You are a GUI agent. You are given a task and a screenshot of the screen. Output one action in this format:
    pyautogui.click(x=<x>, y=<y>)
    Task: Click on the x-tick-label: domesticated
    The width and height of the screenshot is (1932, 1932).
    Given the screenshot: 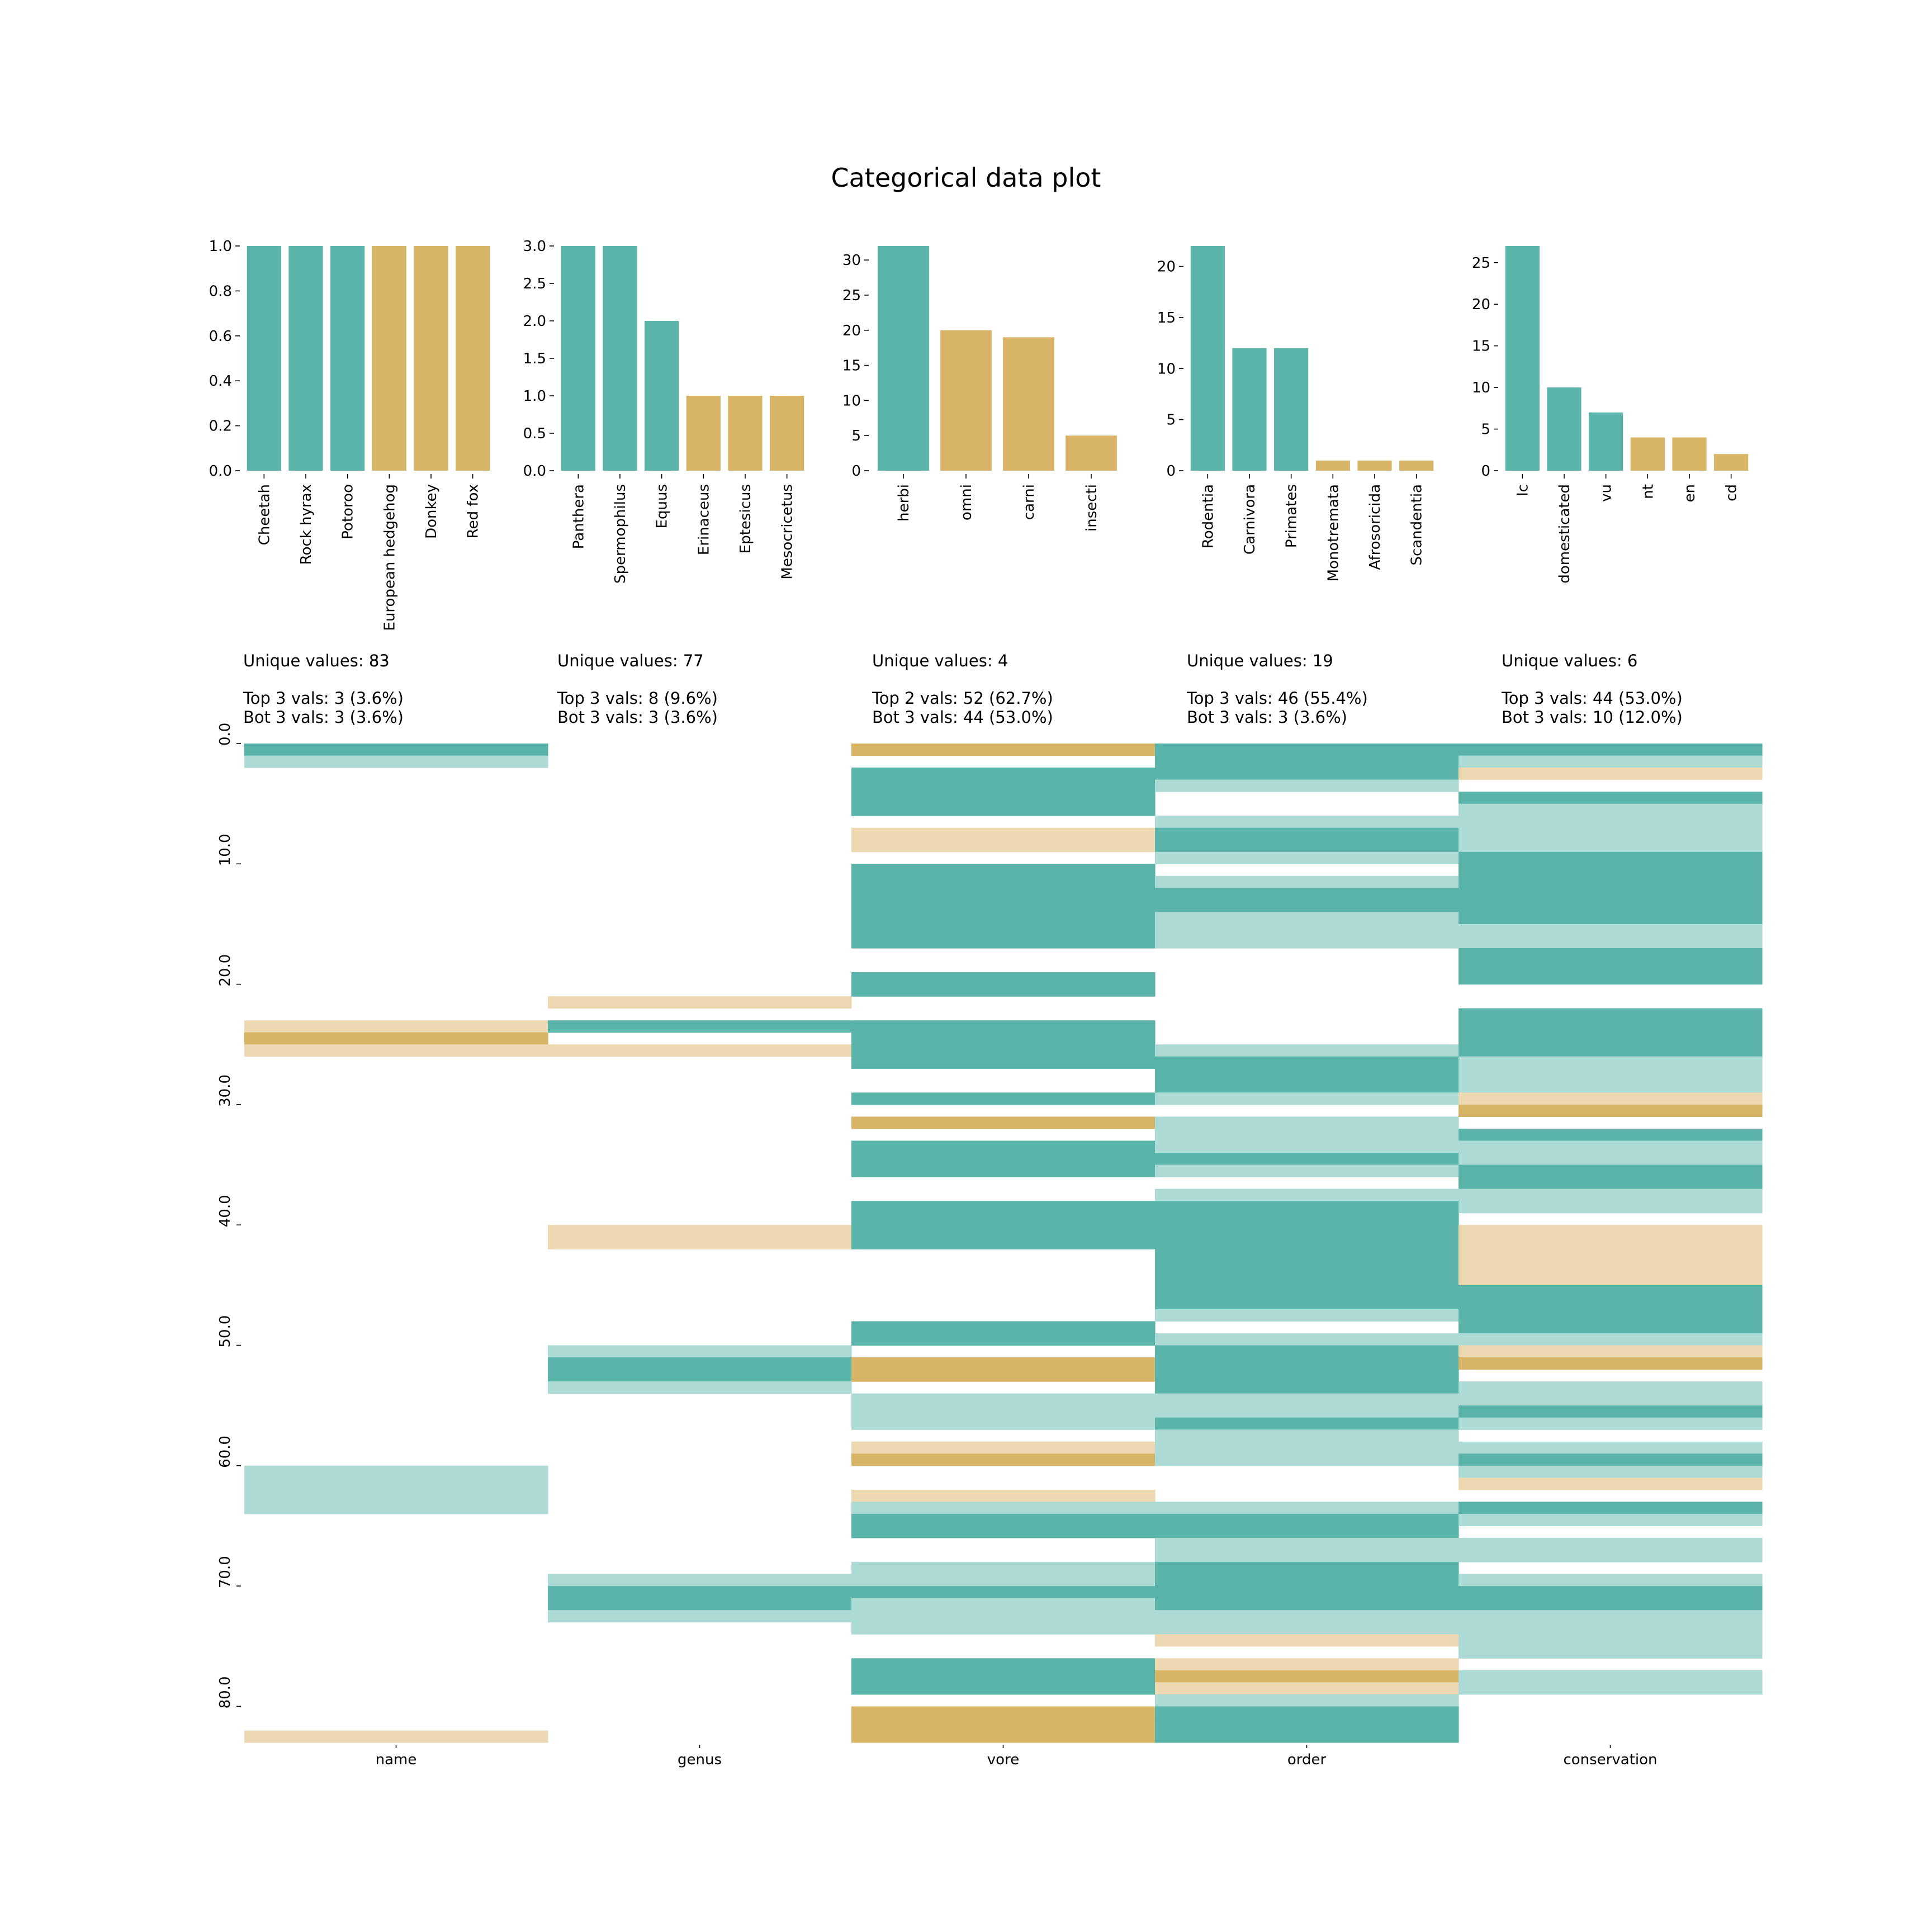 What is the action you would take?
    pyautogui.click(x=1564, y=534)
    